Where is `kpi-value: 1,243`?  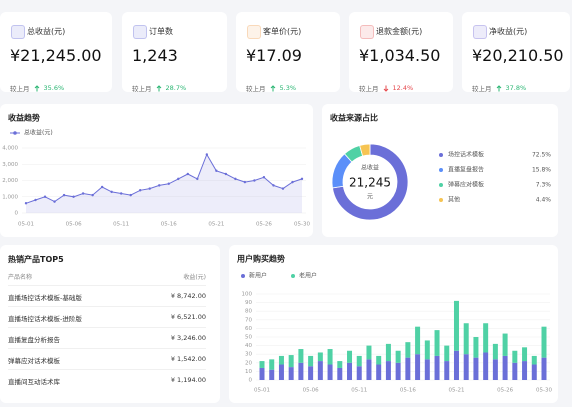
kpi-value: 1,243 is located at coordinates (155, 55).